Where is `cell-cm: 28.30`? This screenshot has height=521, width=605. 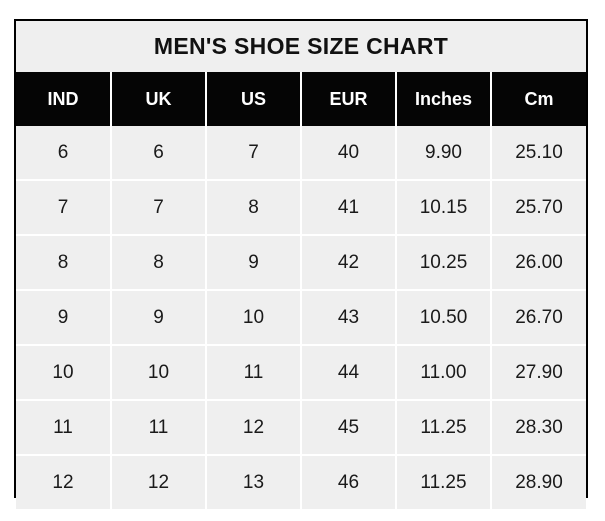
cell-cm: 28.30 is located at coordinates (538, 428).